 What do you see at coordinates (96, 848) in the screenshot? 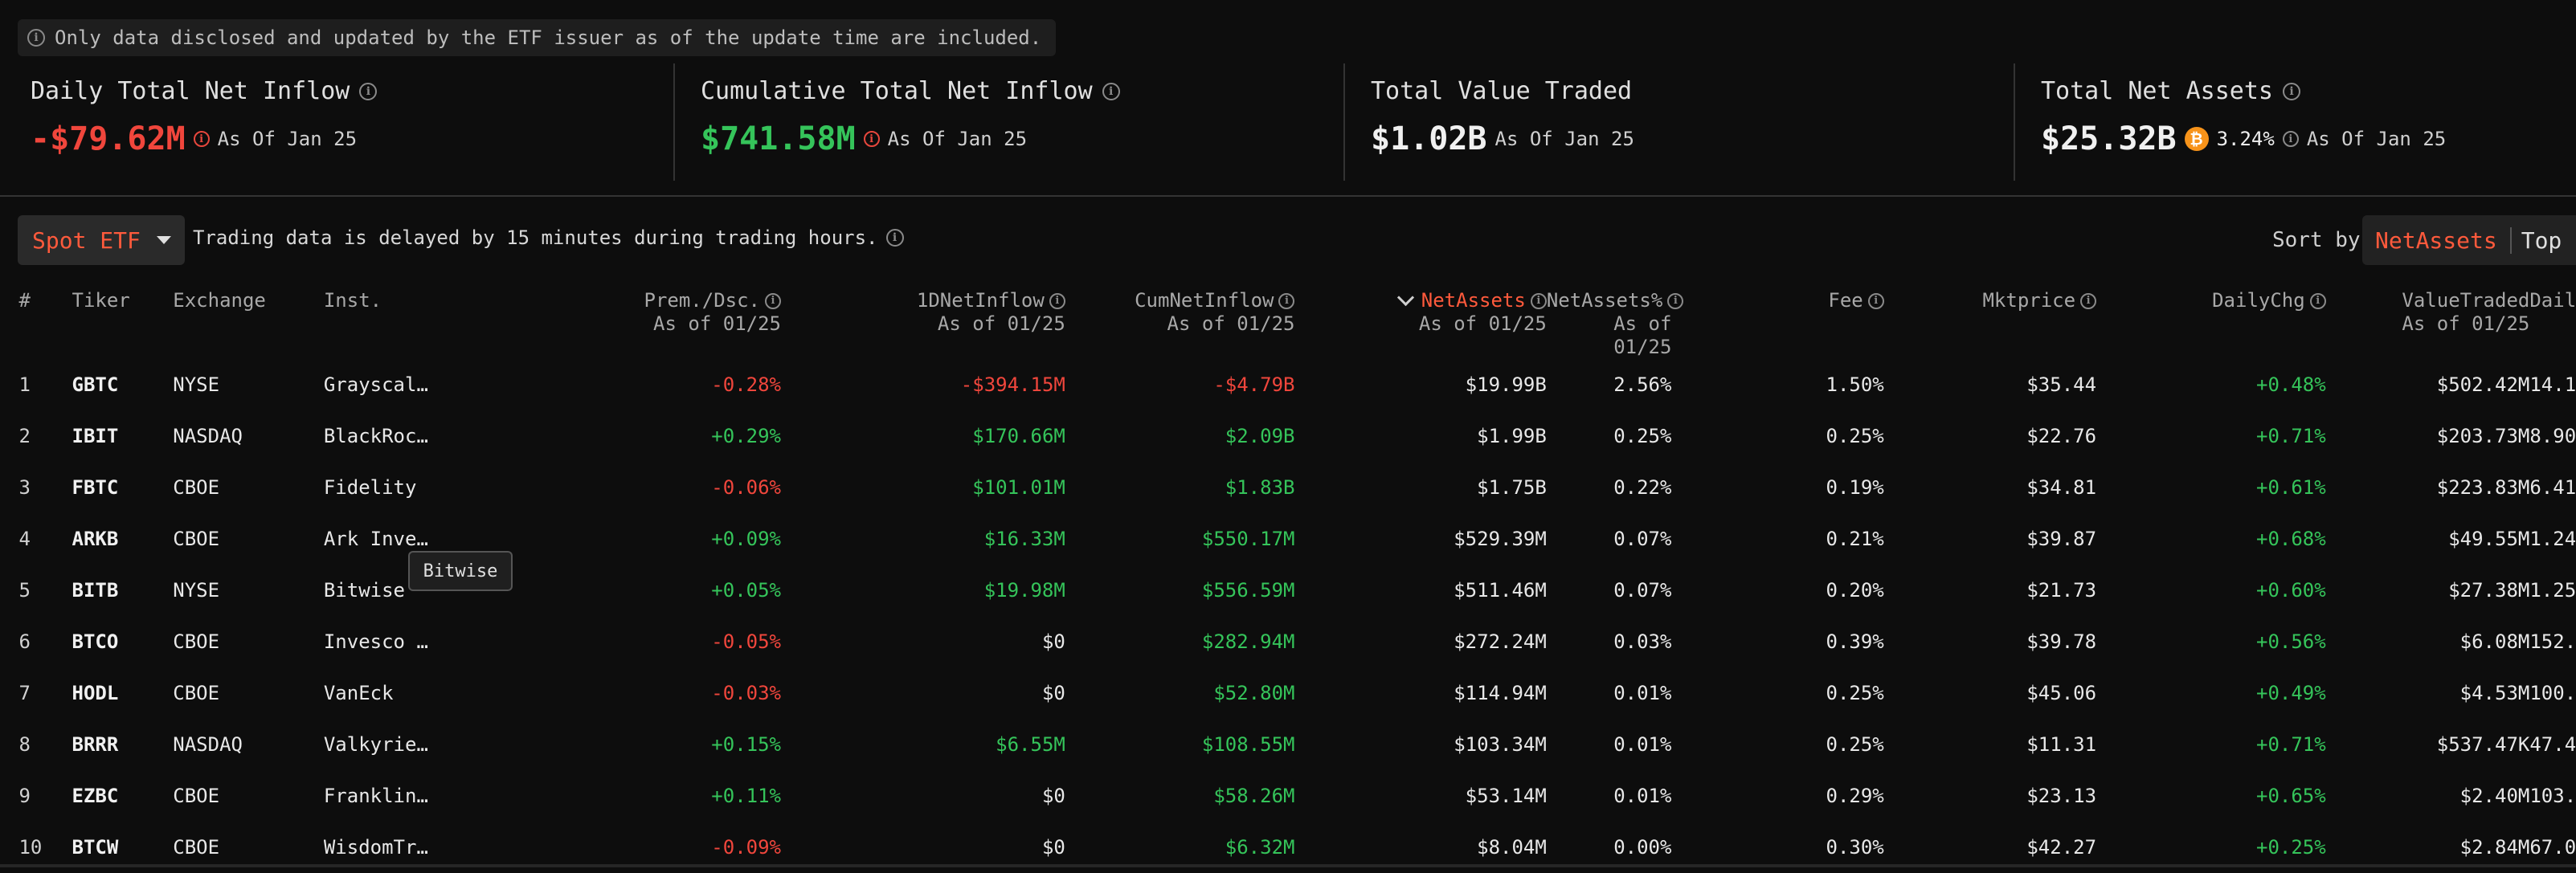
I see `ticker-cell: BTCW` at bounding box center [96, 848].